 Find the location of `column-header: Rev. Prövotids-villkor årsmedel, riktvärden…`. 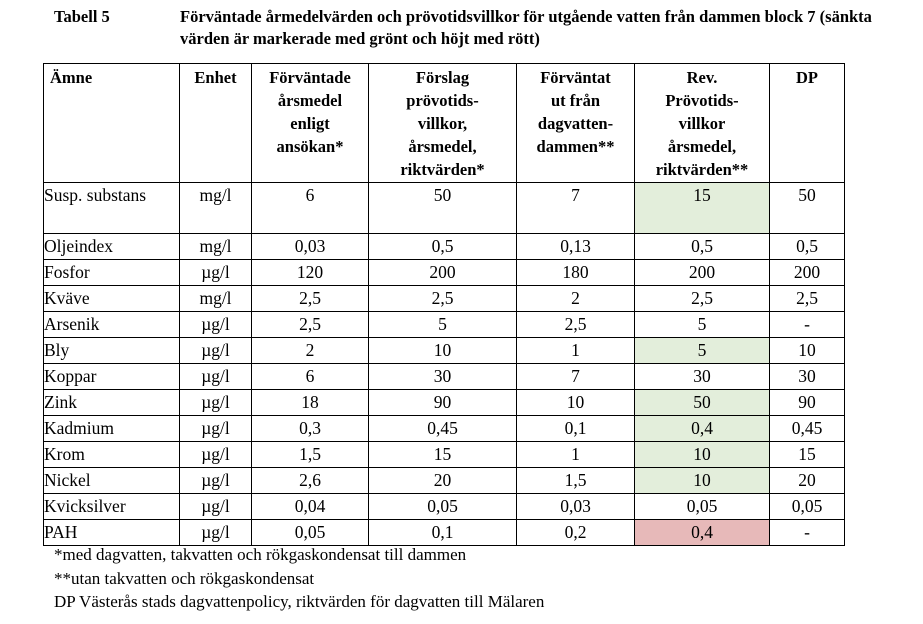

column-header: Rev. Prövotids-villkor årsmedel, riktvärden… is located at coordinates (702, 123).